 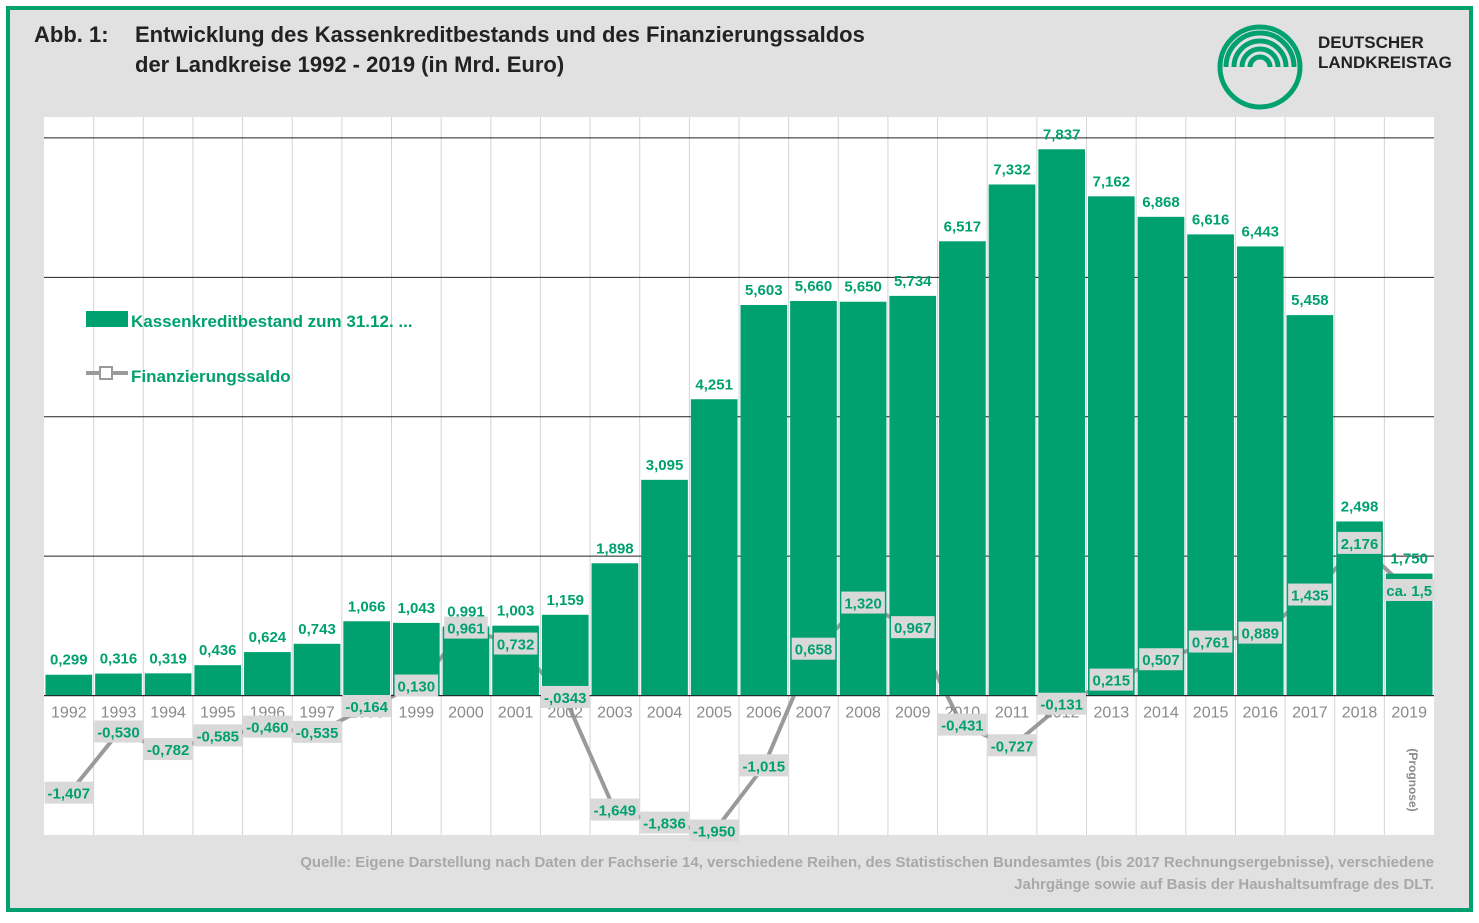 I want to click on bar-label: 6,443, so click(x=1260, y=231).